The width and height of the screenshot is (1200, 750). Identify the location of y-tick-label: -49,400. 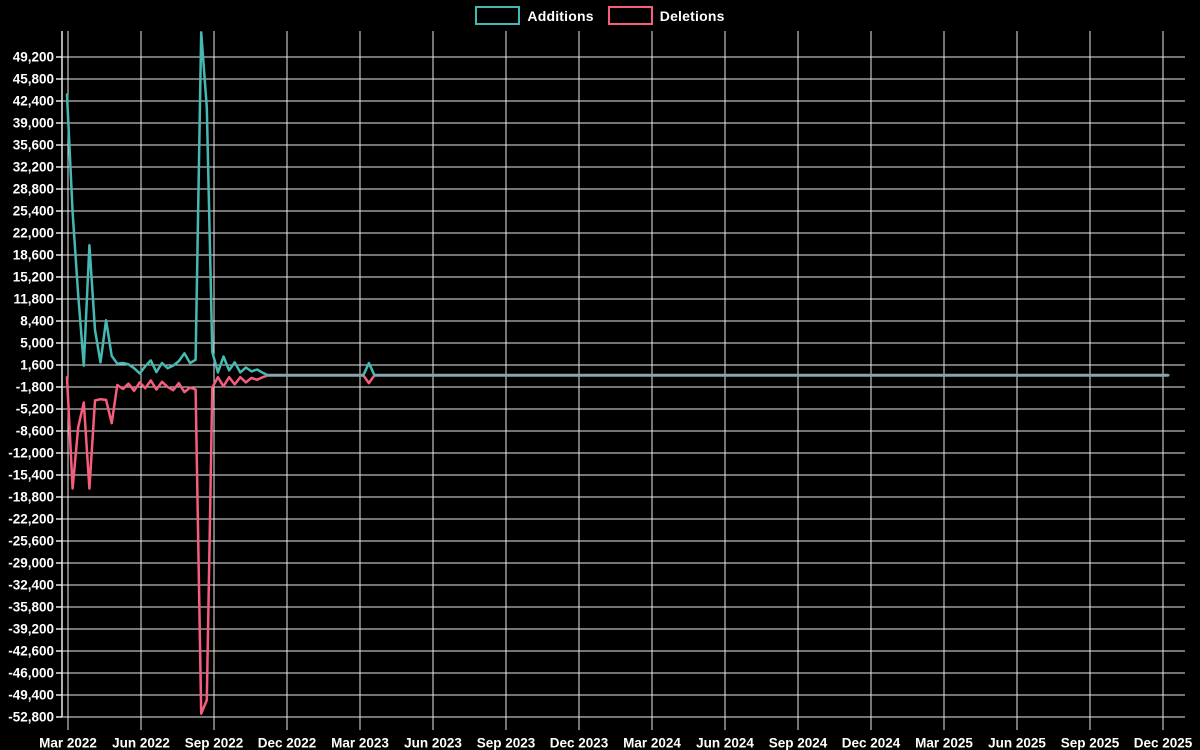
(31, 695).